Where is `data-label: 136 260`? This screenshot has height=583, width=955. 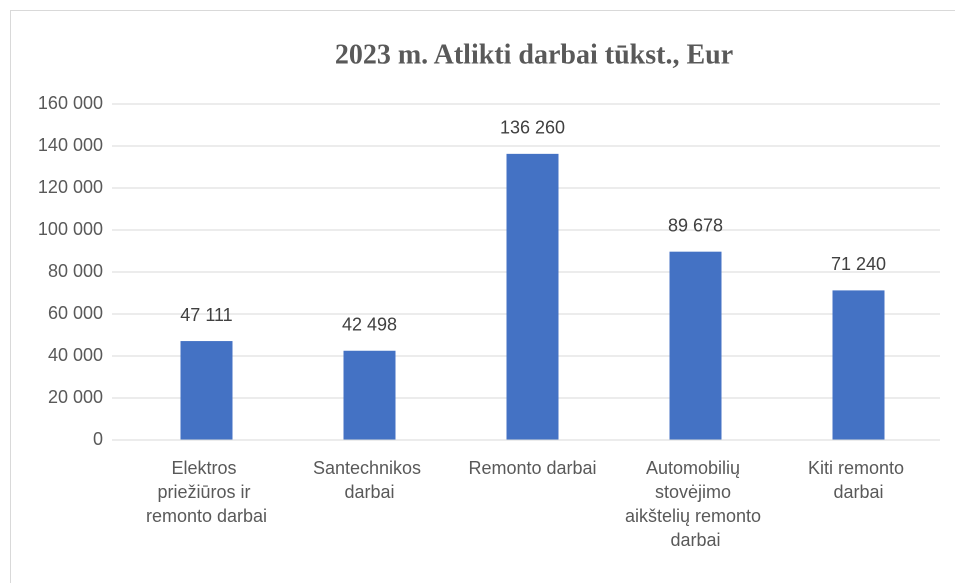 data-label: 136 260 is located at coordinates (532, 128).